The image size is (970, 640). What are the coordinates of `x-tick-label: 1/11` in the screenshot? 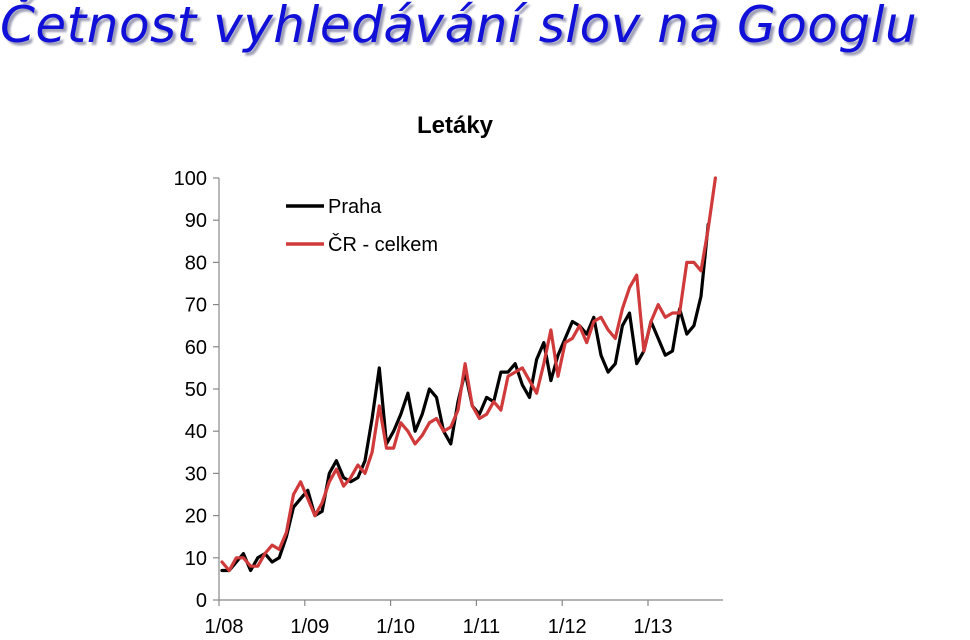 It's located at (481, 627).